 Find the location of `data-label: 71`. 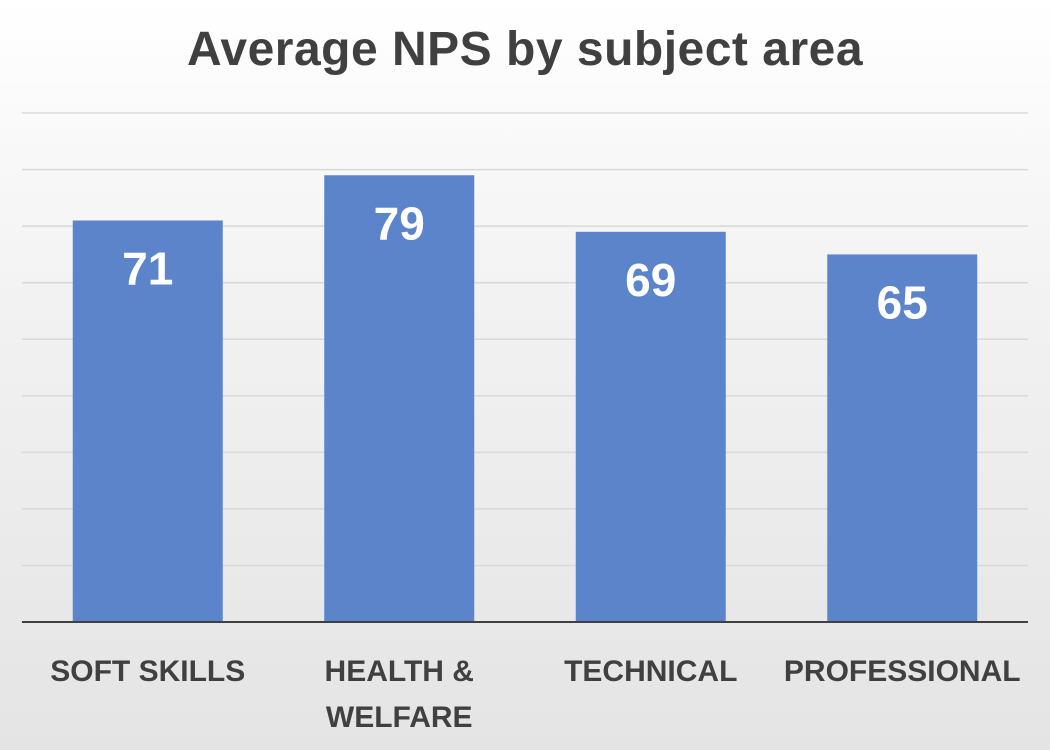

data-label: 71 is located at coordinates (147, 268).